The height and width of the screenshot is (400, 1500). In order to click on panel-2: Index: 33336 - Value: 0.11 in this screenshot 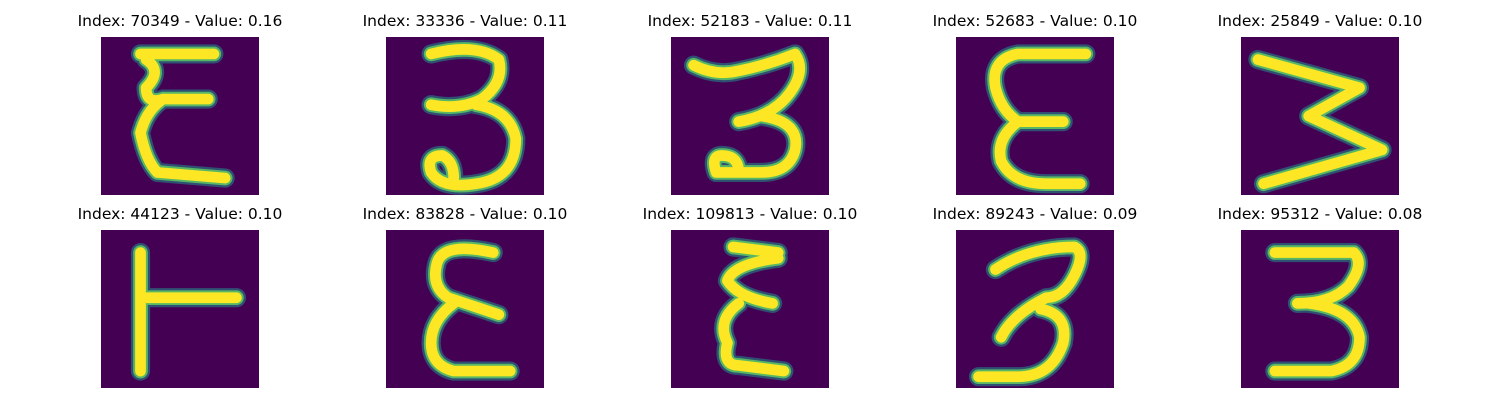, I will do `click(465, 107)`.